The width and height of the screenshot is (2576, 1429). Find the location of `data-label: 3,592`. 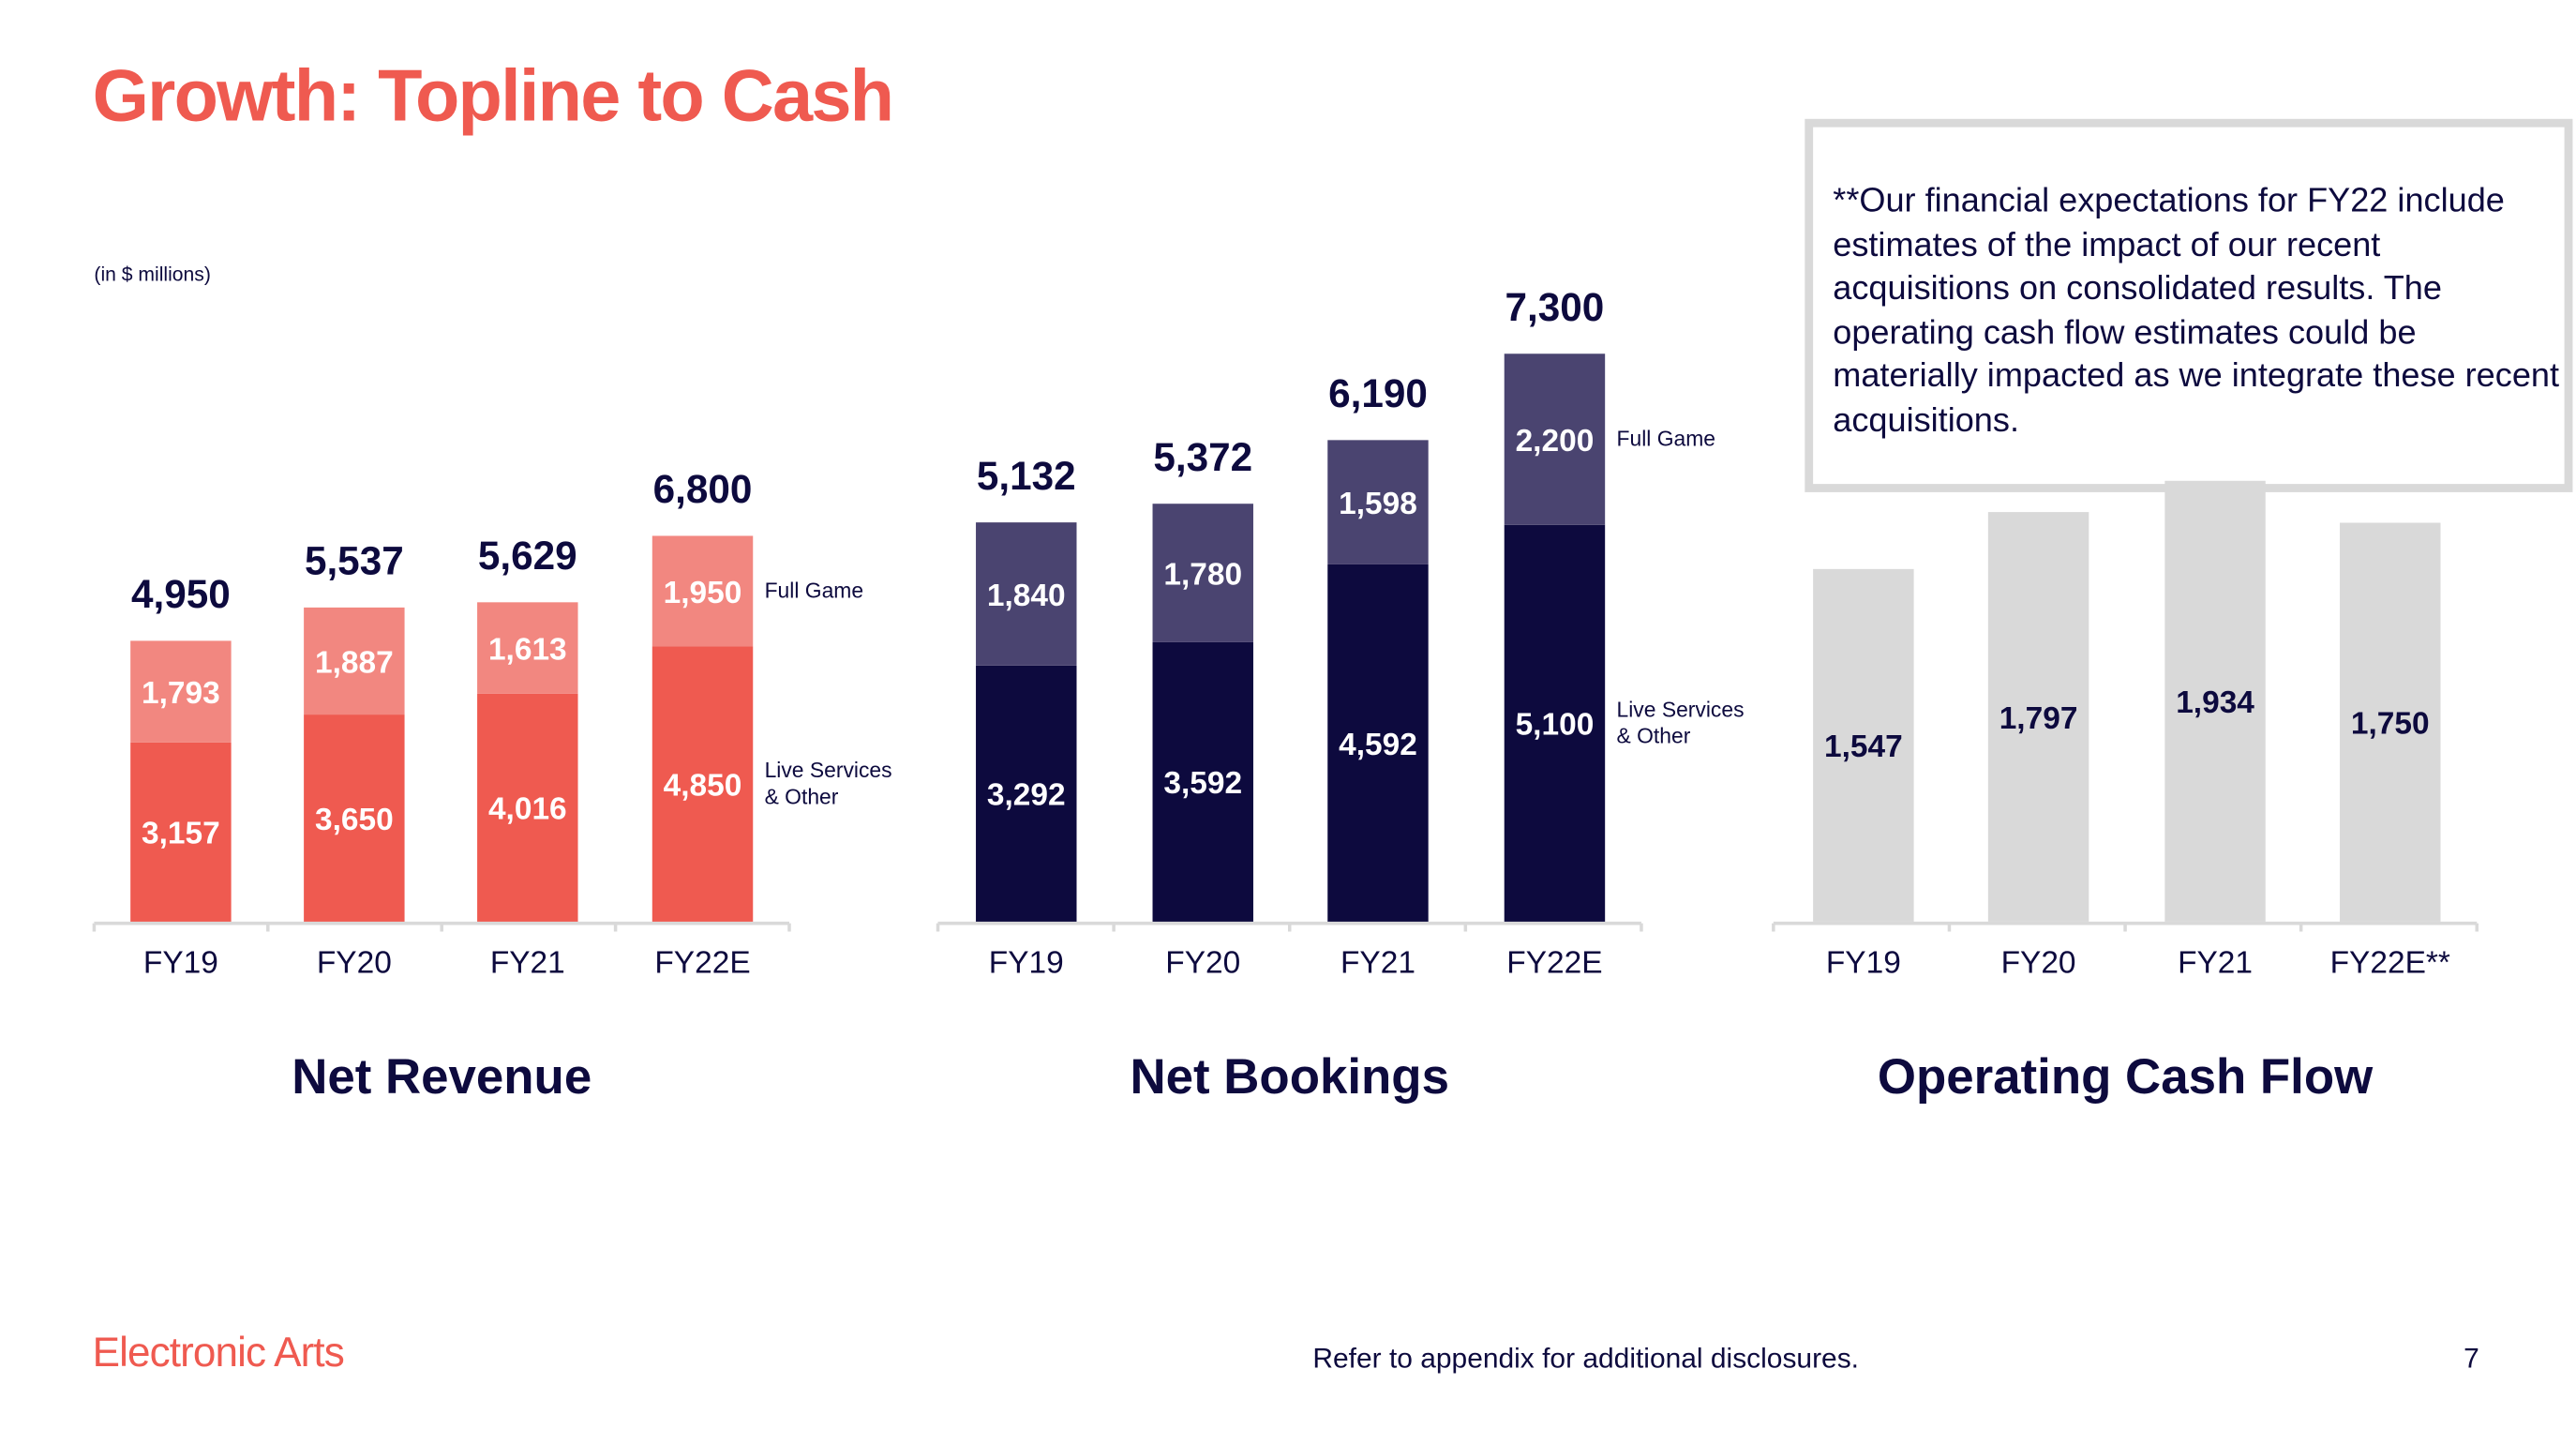

data-label: 3,592 is located at coordinates (1202, 783).